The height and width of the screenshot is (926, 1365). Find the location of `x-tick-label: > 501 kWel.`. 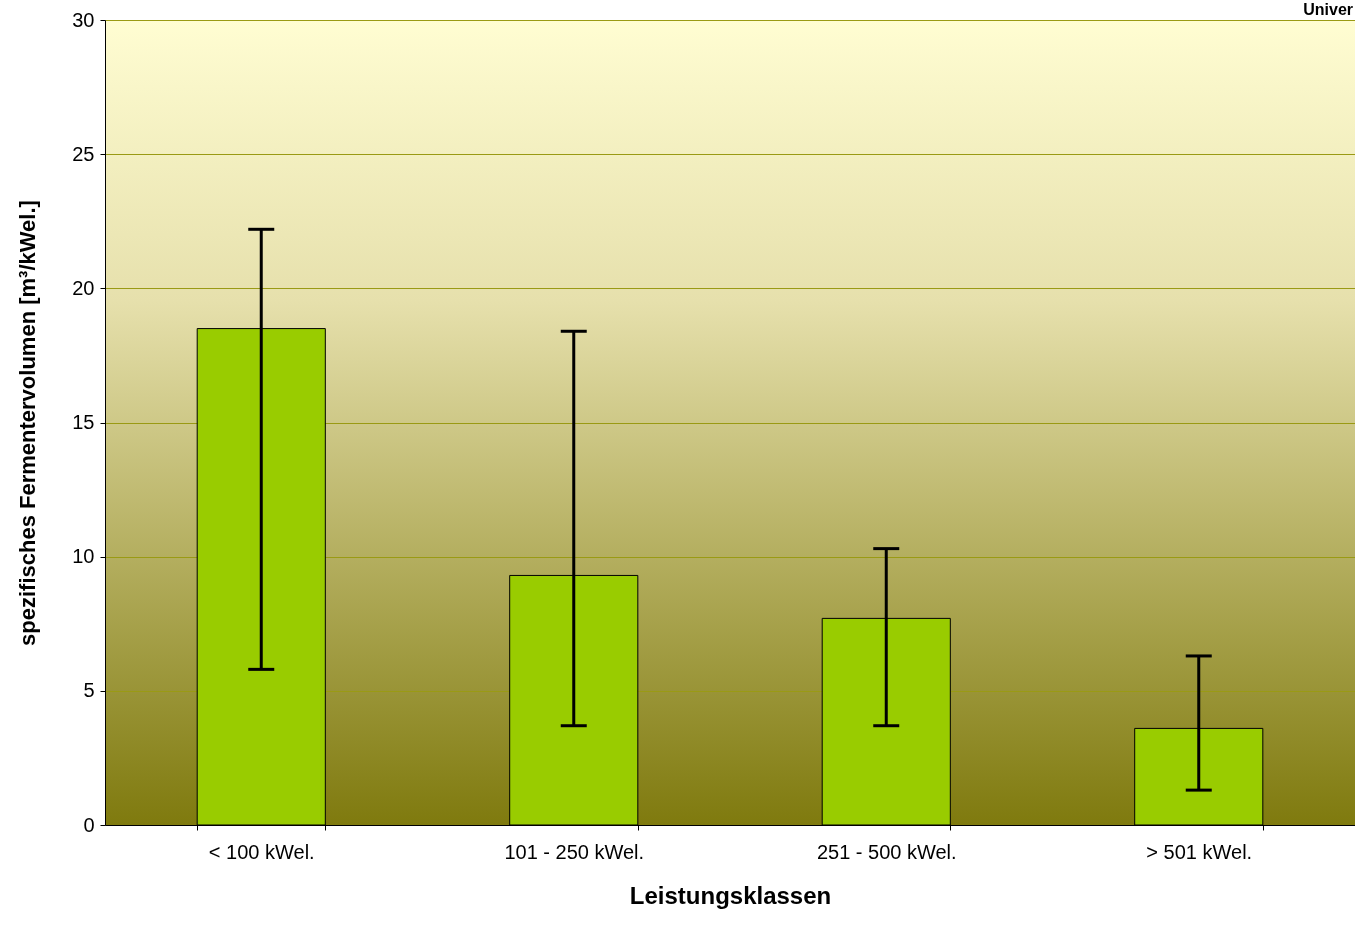

x-tick-label: > 501 kWel. is located at coordinates (1199, 851).